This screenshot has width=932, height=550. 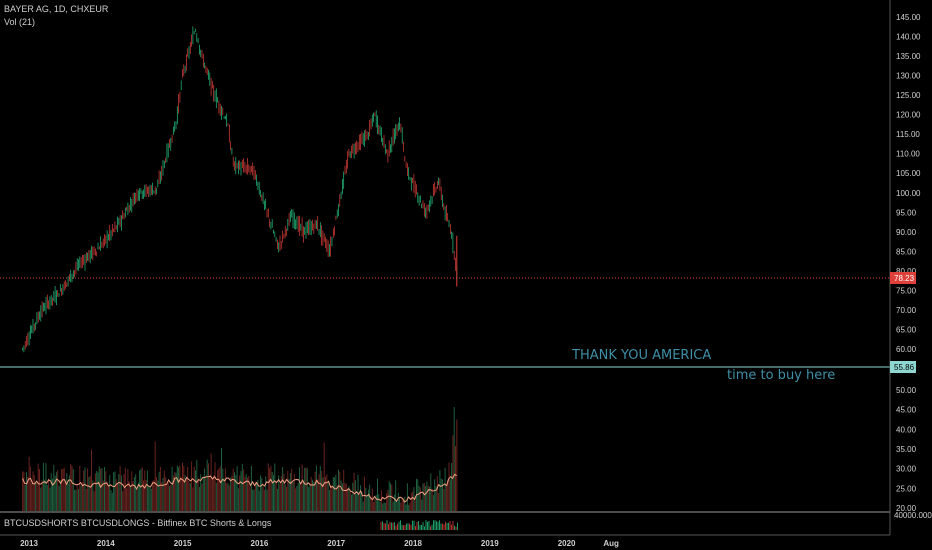 I want to click on volume-indicator-label: Vol (21), so click(x=20, y=22).